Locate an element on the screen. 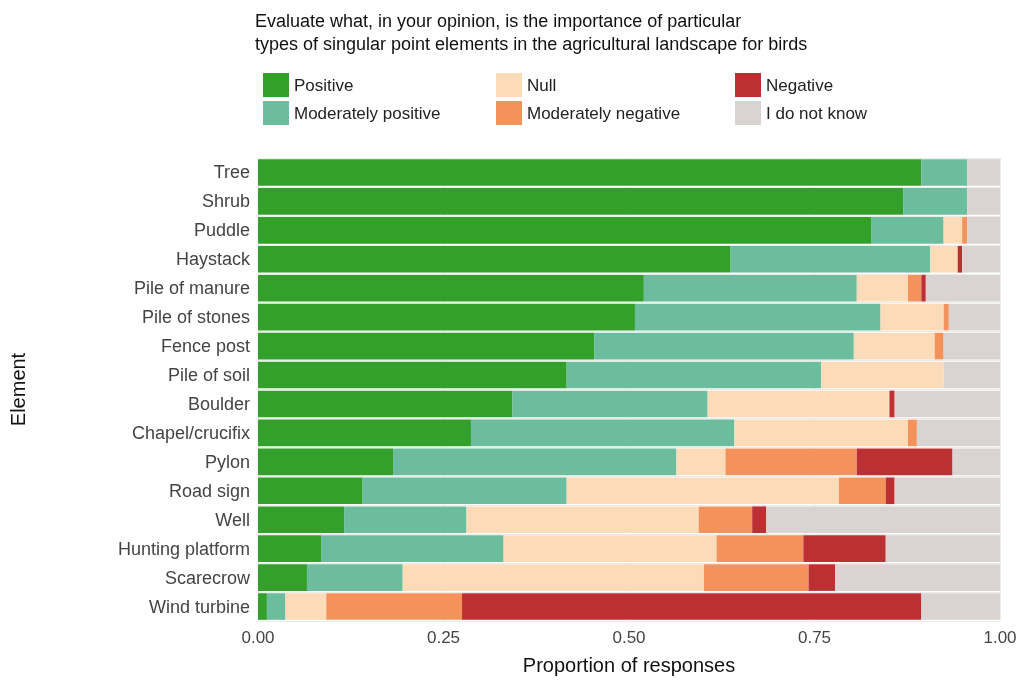  y-tick-label: Boulder is located at coordinates (218, 403).